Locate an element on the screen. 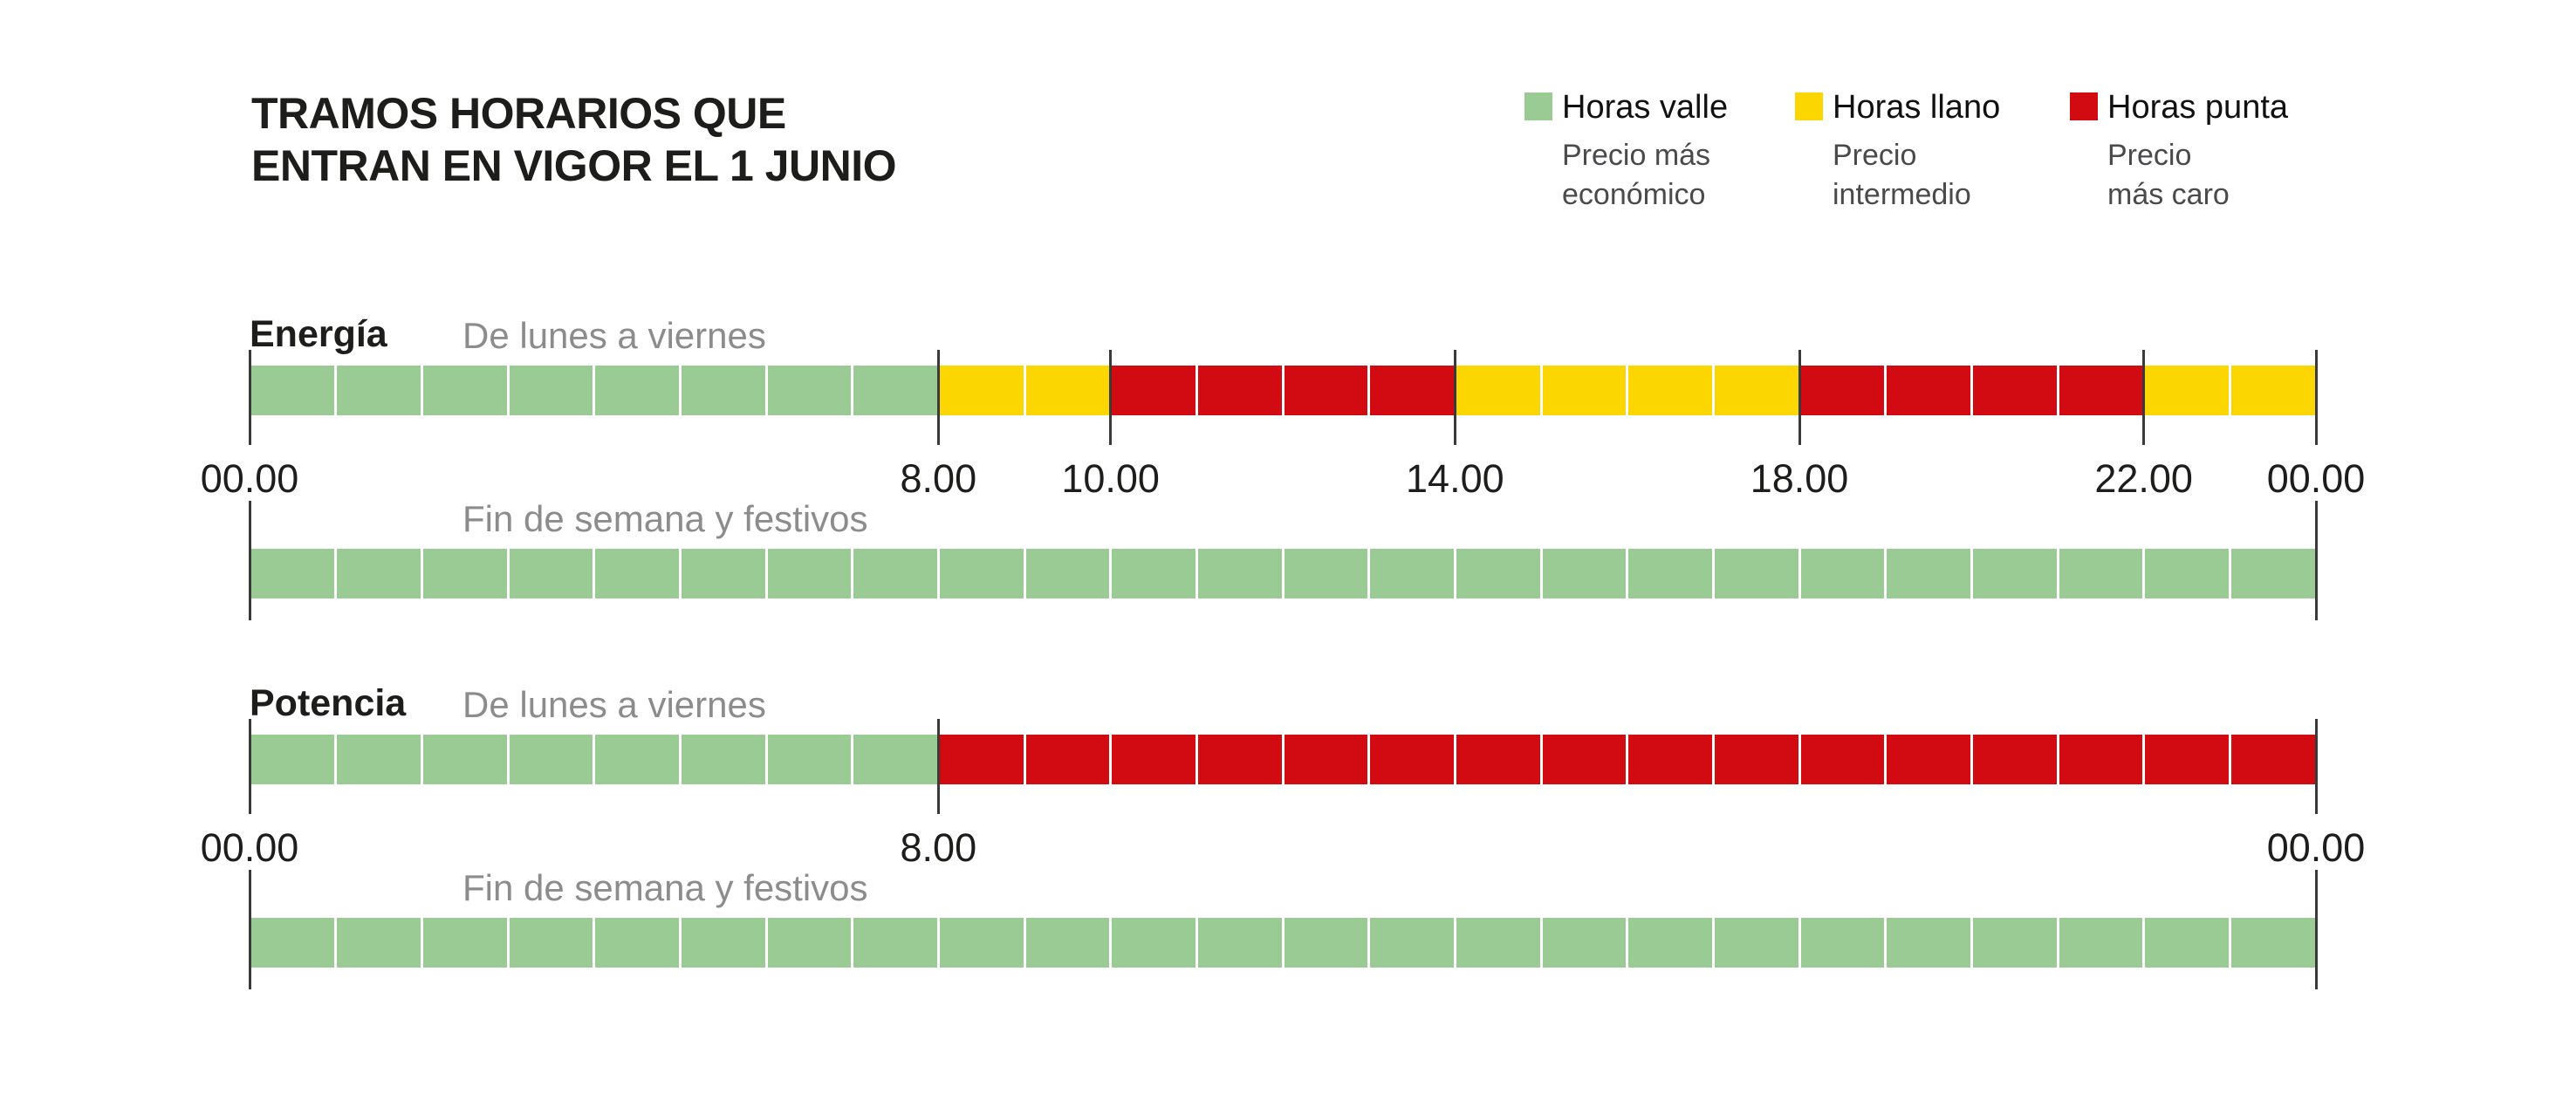 The width and height of the screenshot is (2576, 1115). section-name-energa: Energía is located at coordinates (318, 334).